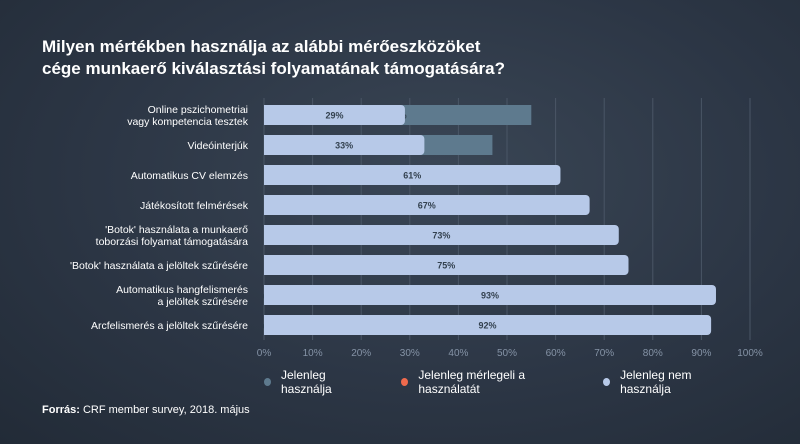 The height and width of the screenshot is (444, 800). What do you see at coordinates (701, 353) in the screenshot?
I see `x-tick-label: 90%` at bounding box center [701, 353].